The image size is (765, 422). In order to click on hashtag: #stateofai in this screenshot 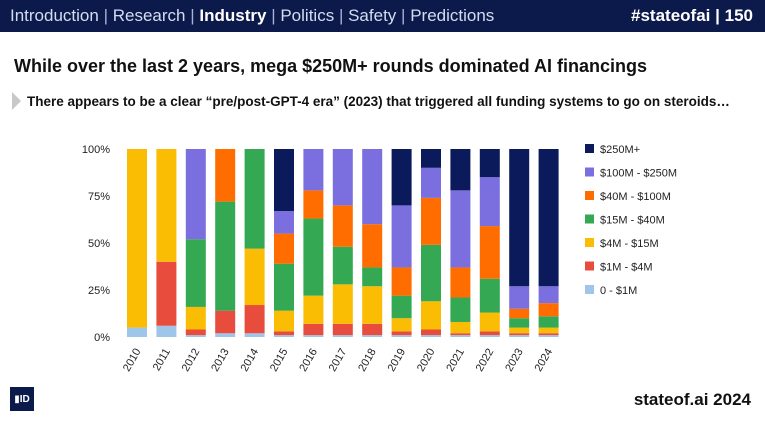, I will do `click(671, 15)`.